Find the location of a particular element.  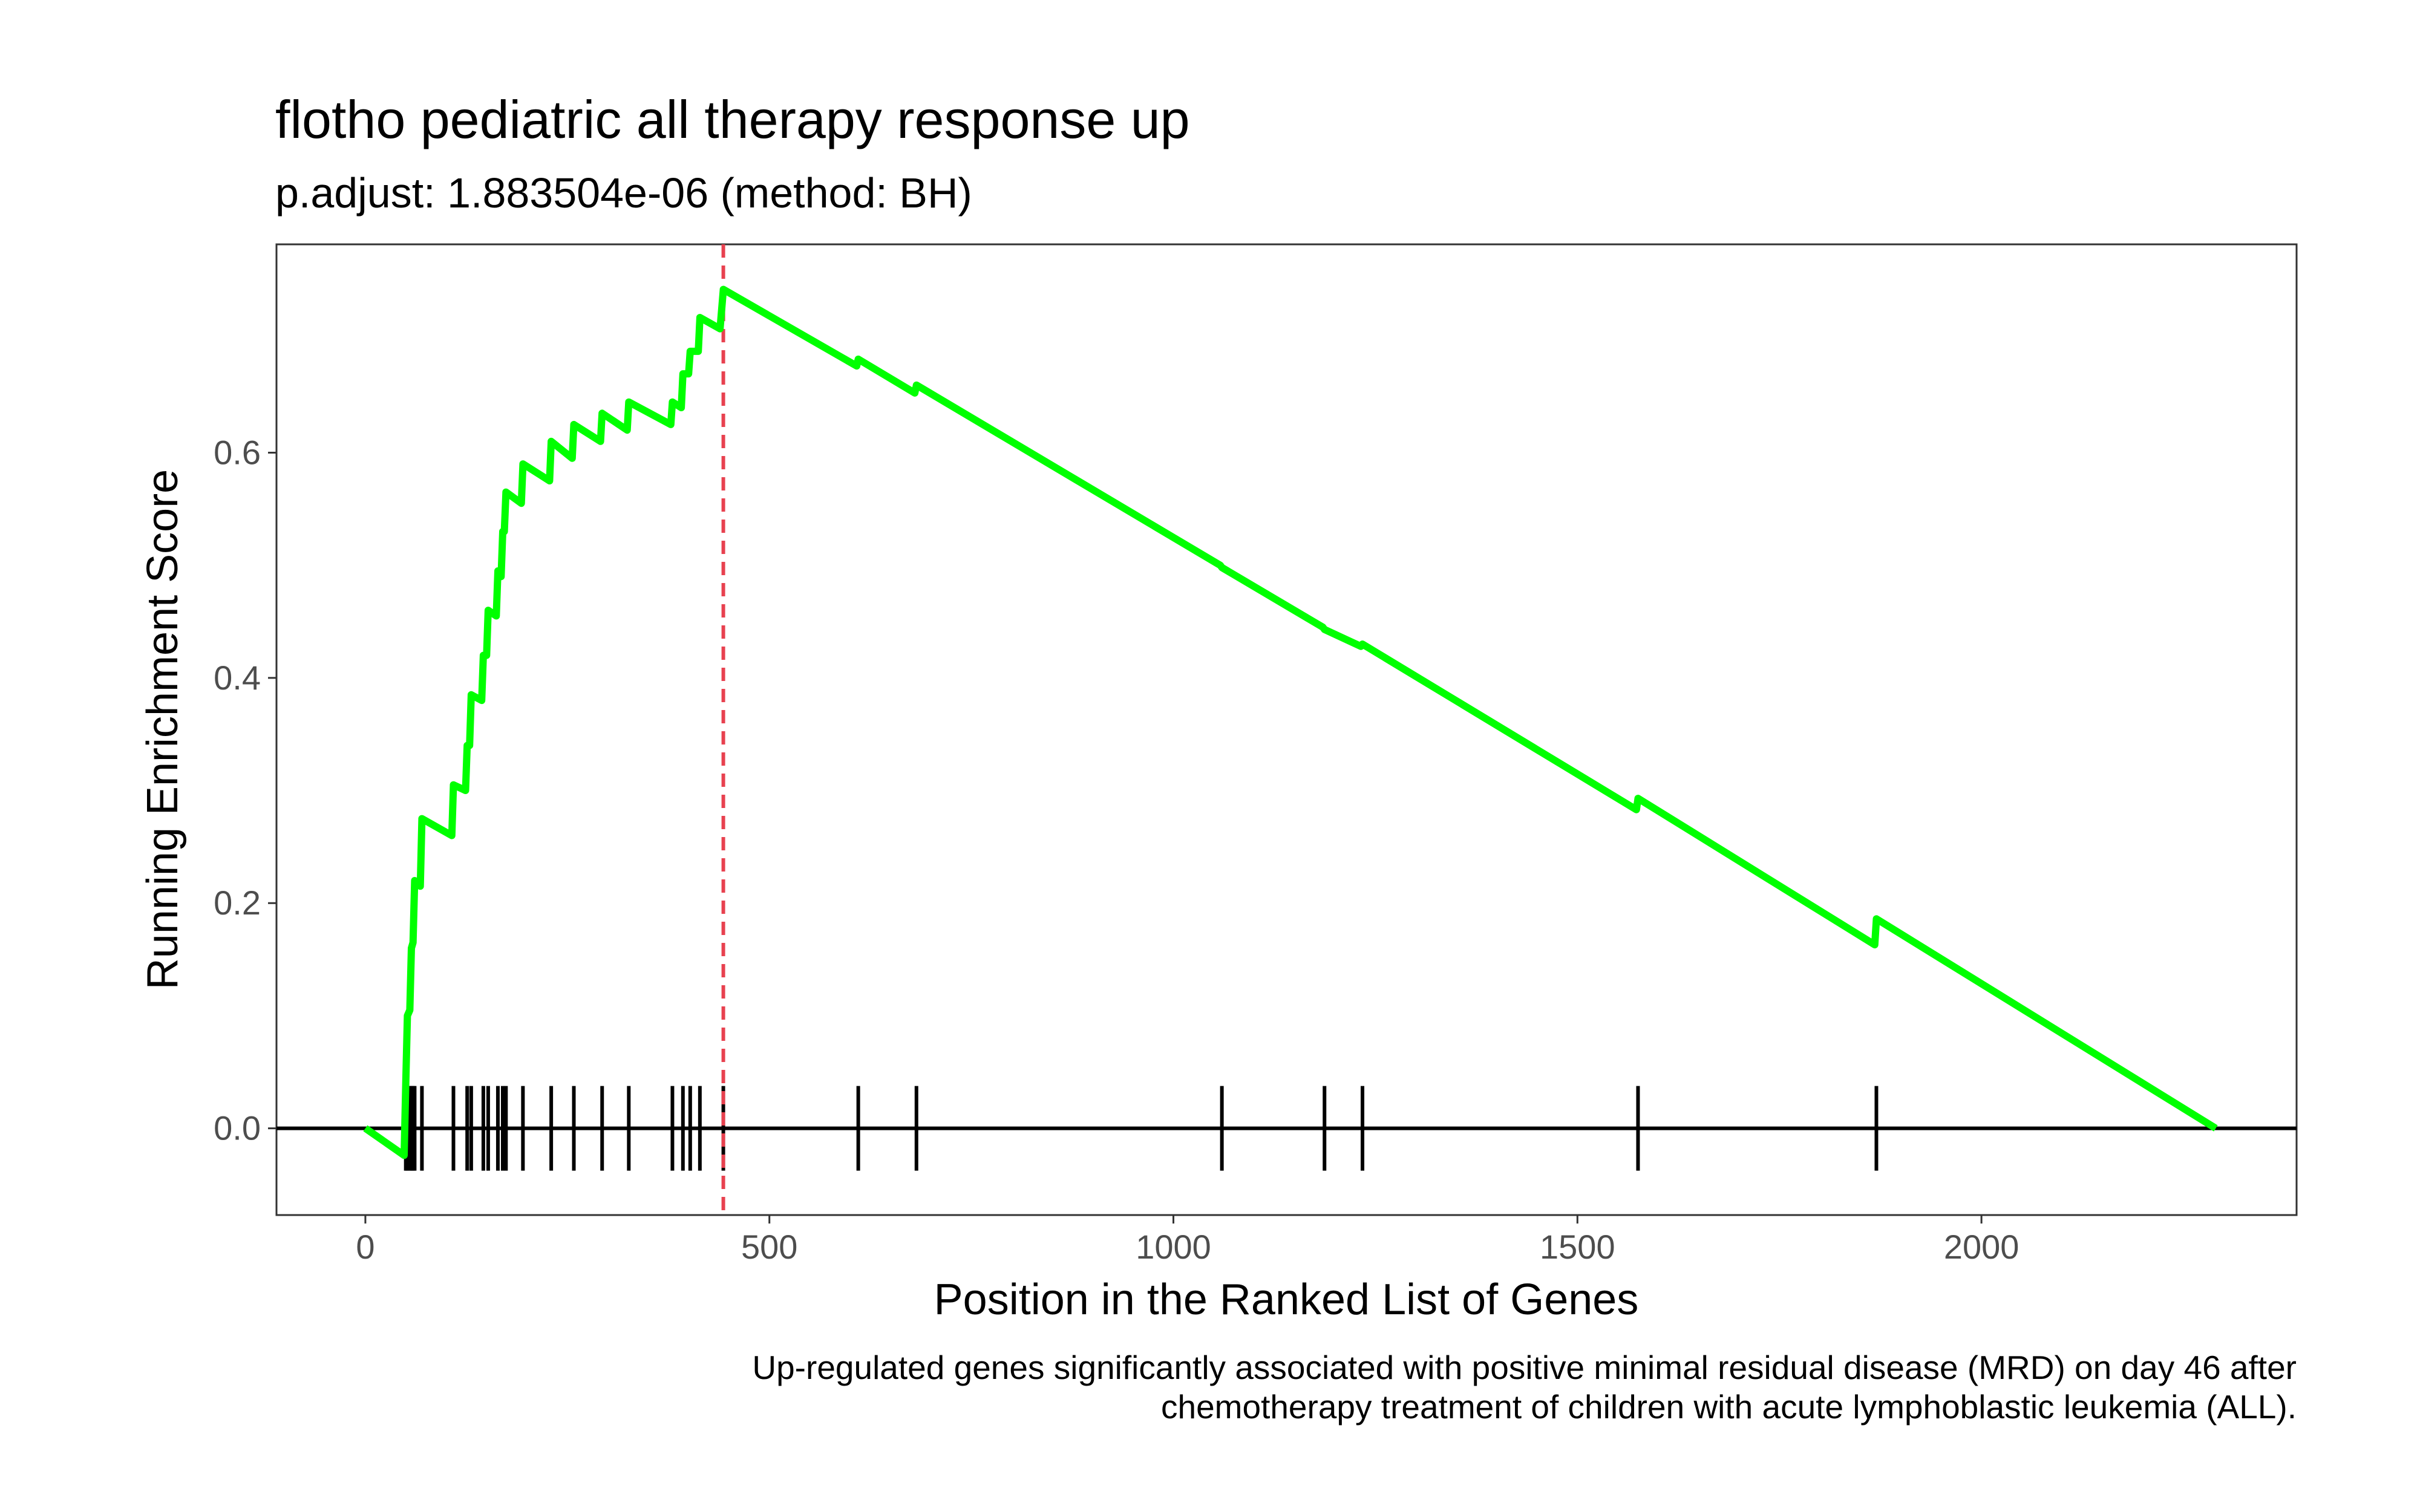

y-axis-ticks: 0.0 0.2 0.4 0.6 is located at coordinates (245, 790).